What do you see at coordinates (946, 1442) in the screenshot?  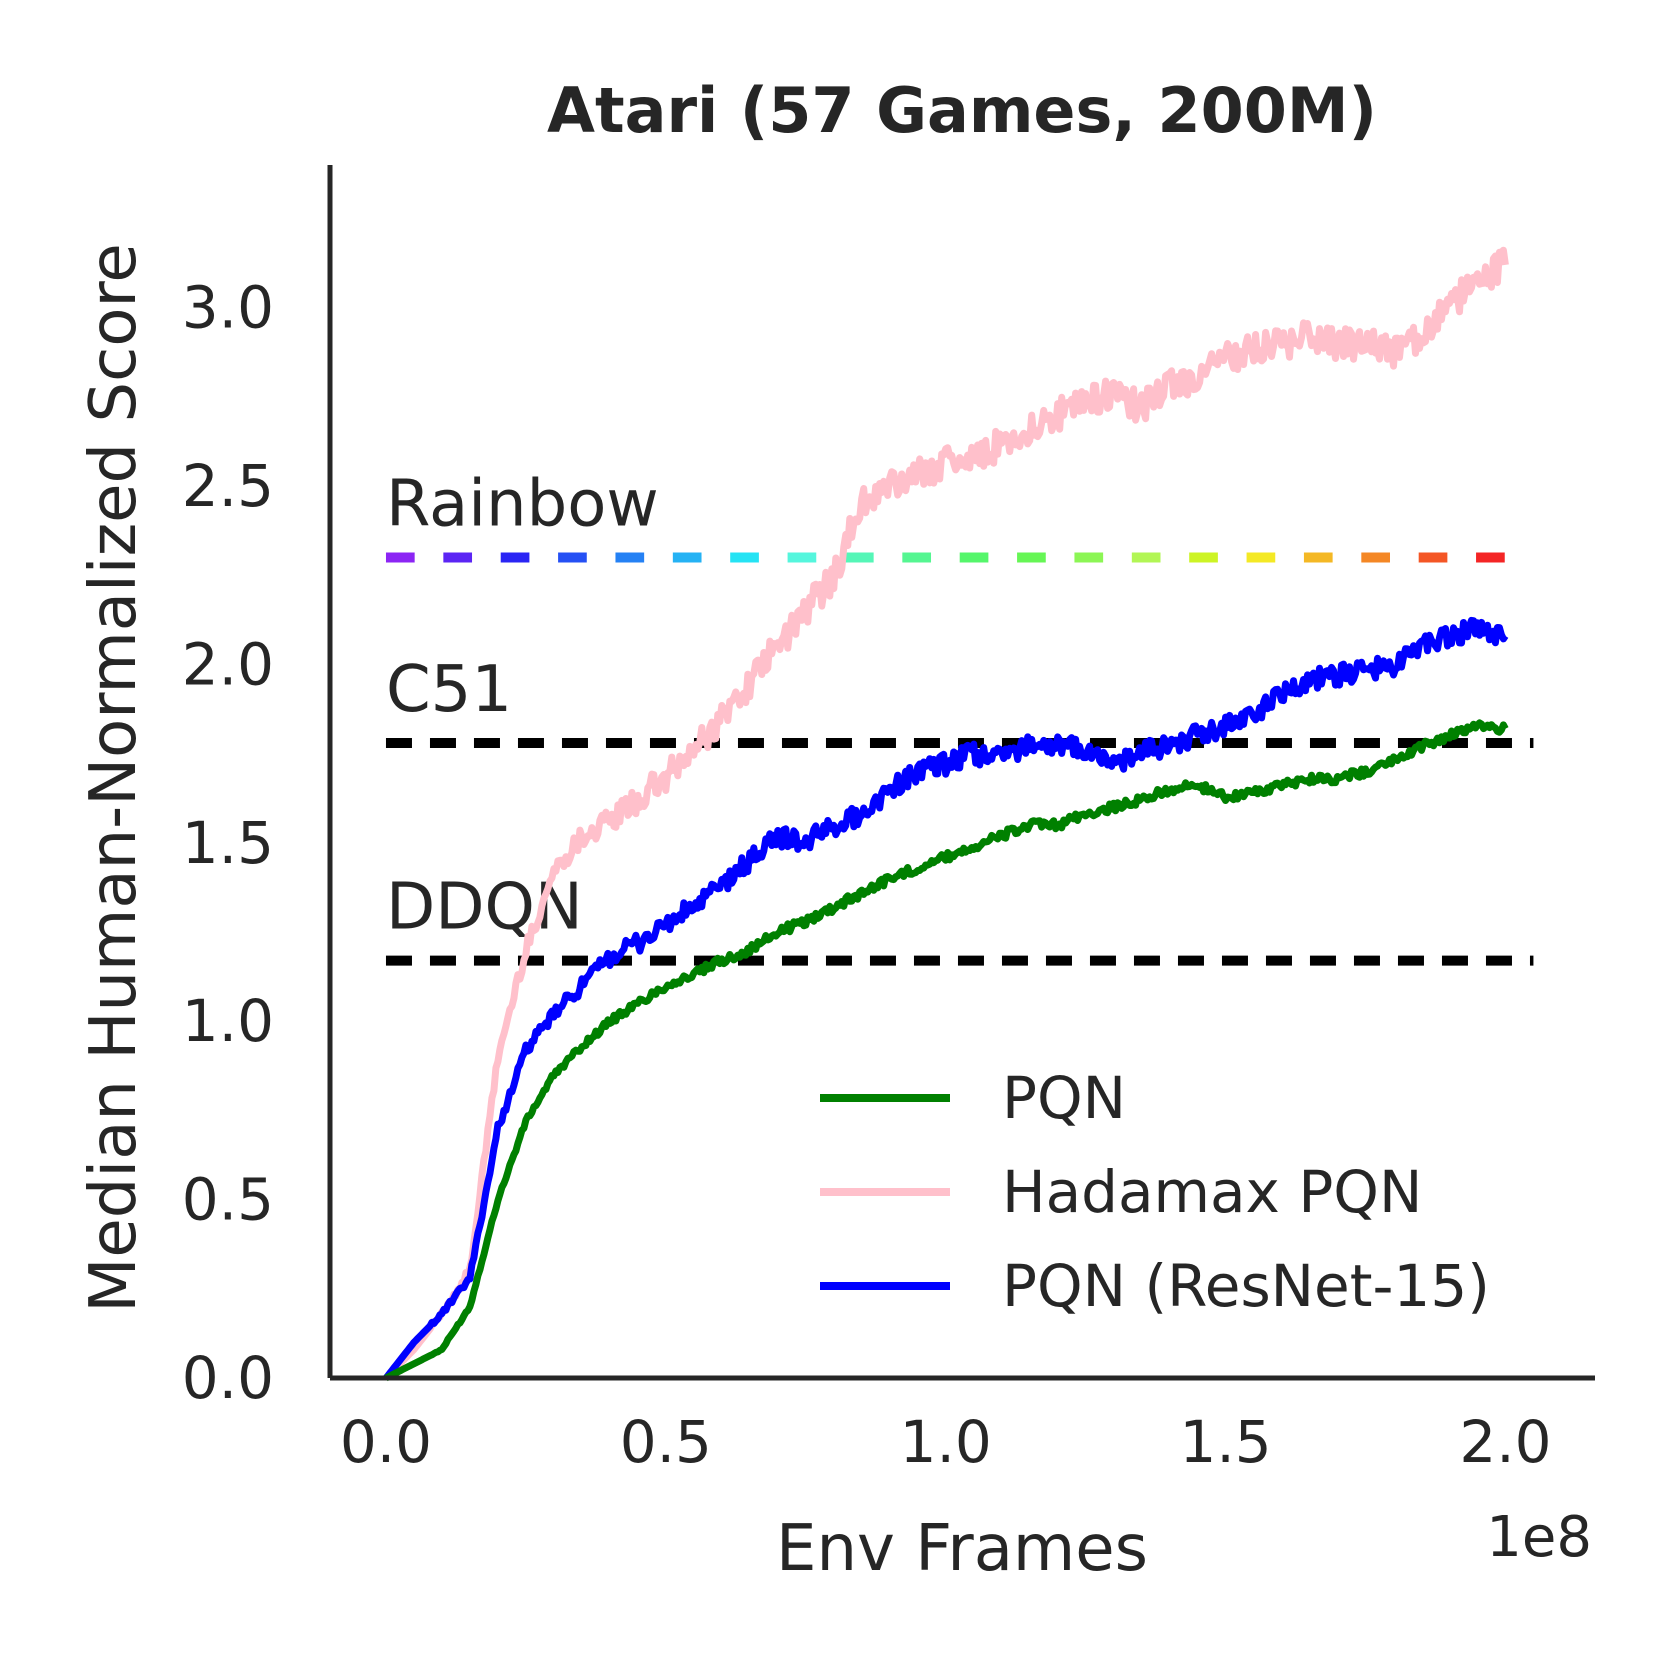 I see `x-tick-label: 1.0` at bounding box center [946, 1442].